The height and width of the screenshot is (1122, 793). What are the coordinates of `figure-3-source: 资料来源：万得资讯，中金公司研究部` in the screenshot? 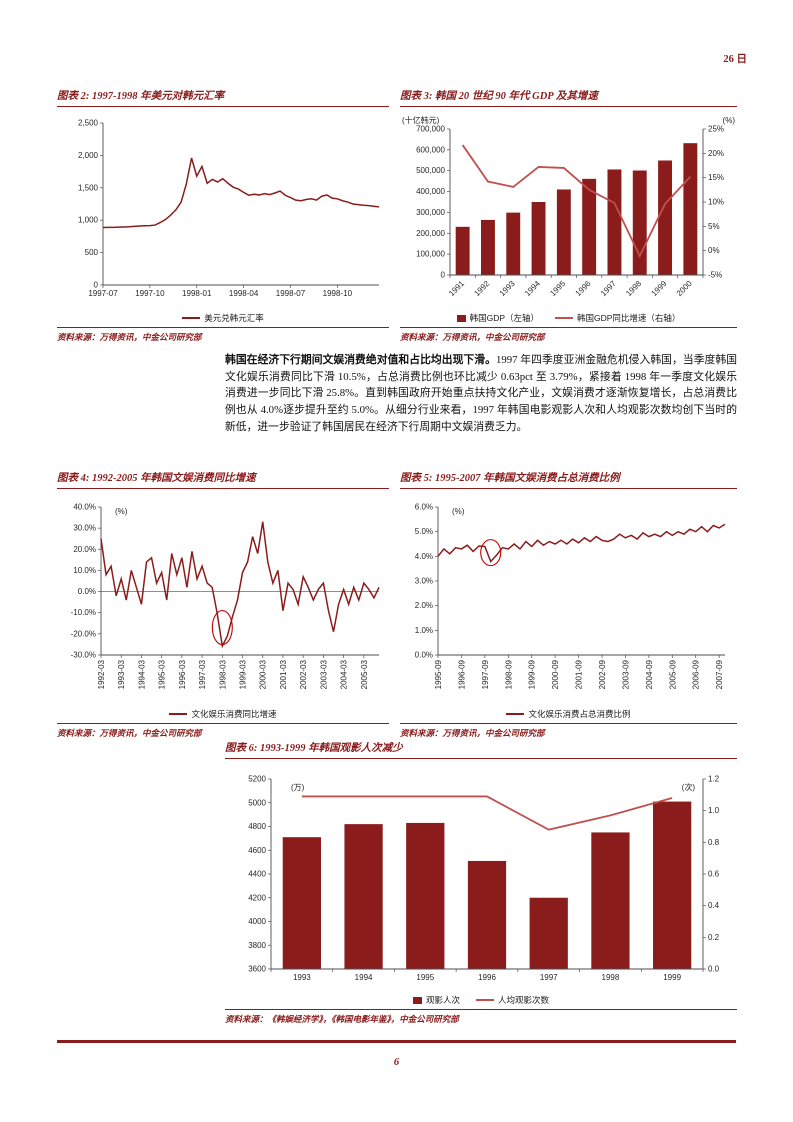 It's located at (568, 335).